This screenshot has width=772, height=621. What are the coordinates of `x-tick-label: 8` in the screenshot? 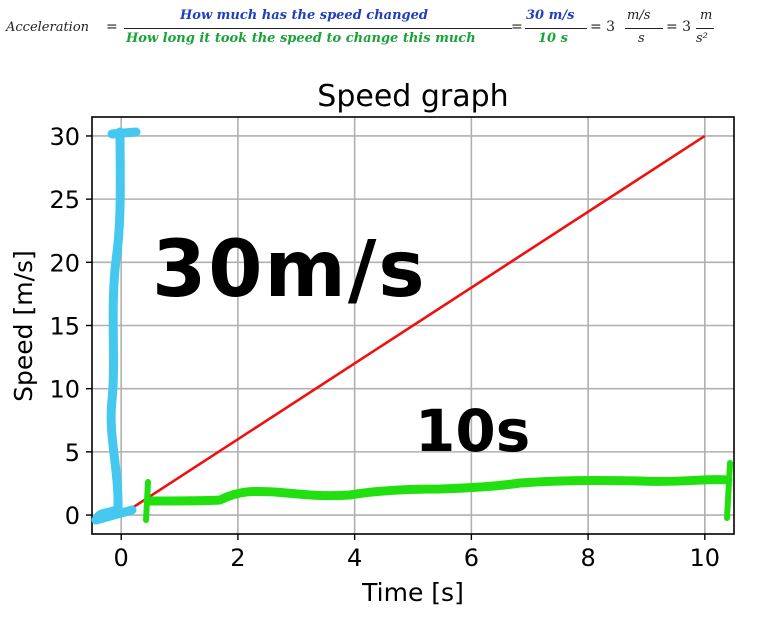 It's located at (587, 558).